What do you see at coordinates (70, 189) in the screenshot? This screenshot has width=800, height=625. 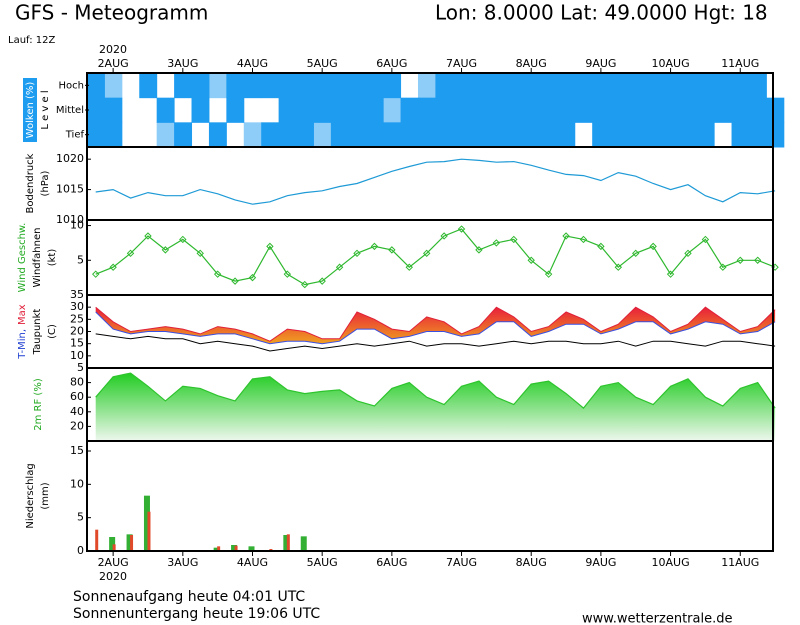 I see `y-tick-label: 1015` at bounding box center [70, 189].